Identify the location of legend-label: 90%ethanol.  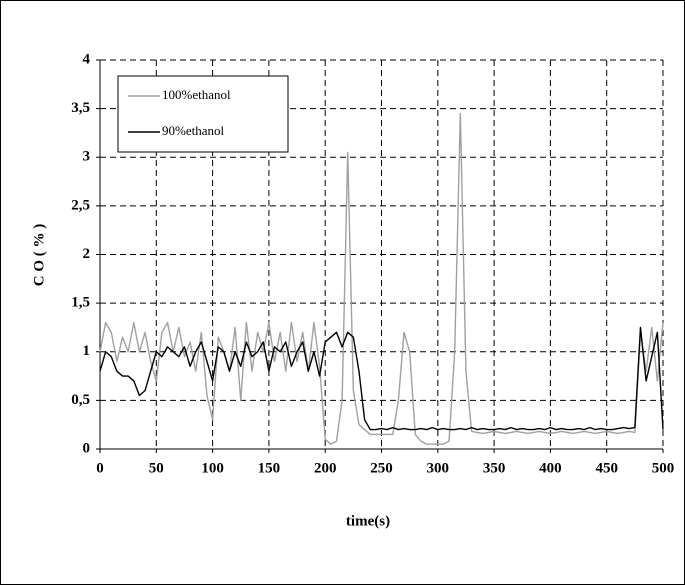
(193, 130).